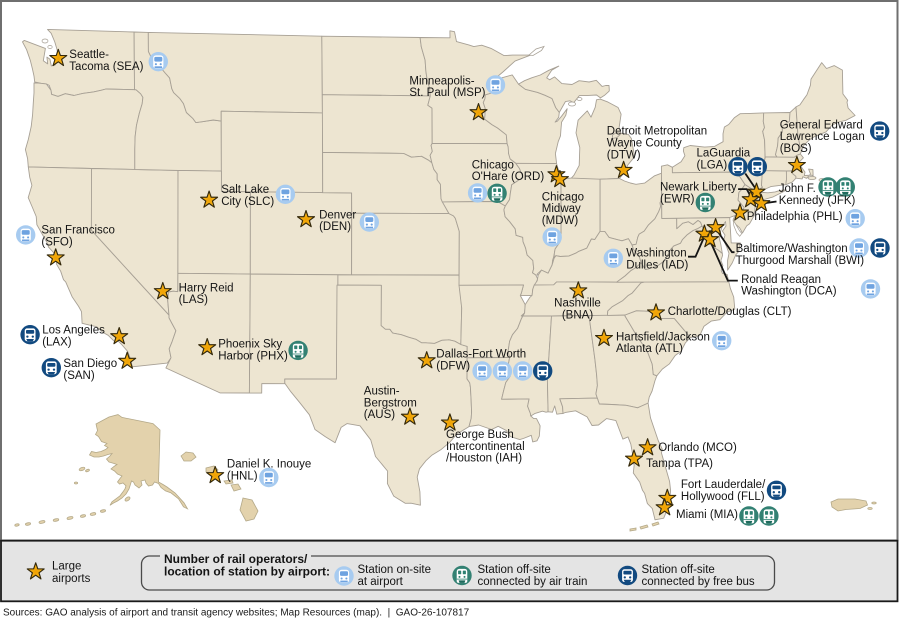 This screenshot has width=900, height=631. What do you see at coordinates (447, 93) in the screenshot?
I see `svg-text: St. Paul (MSP)` at bounding box center [447, 93].